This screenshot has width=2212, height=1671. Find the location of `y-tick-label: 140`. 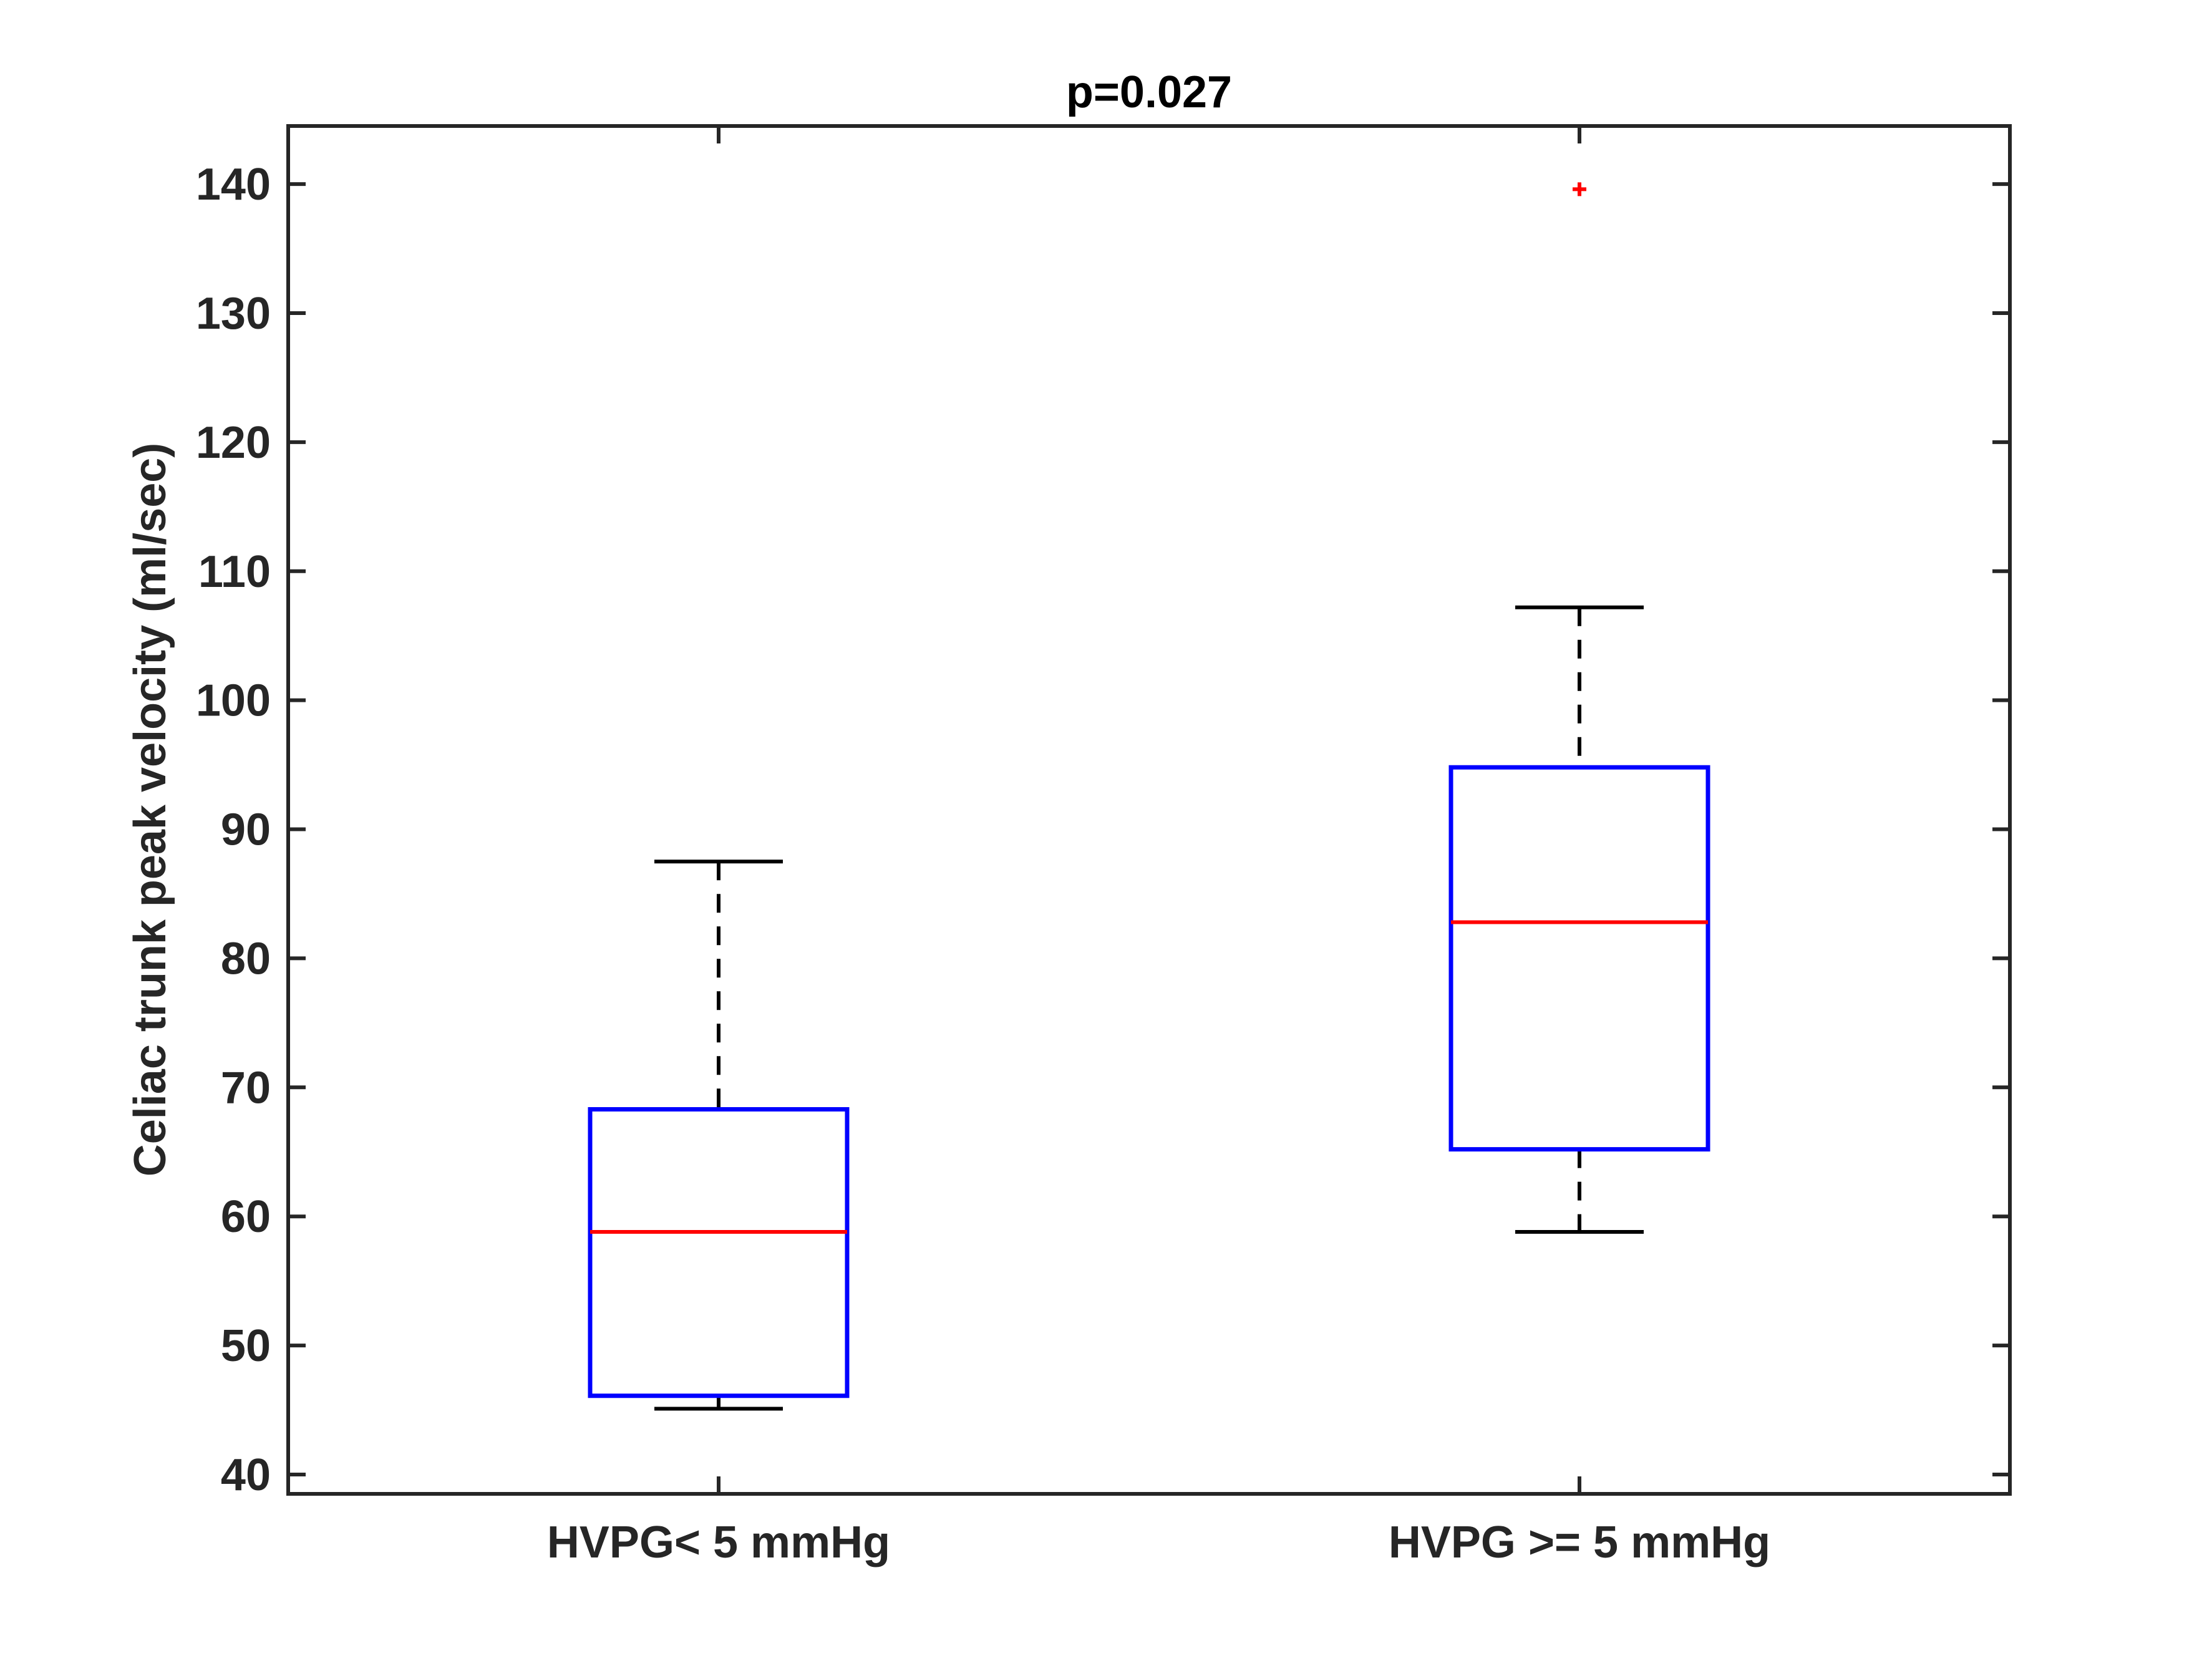

y-tick-label: 140 is located at coordinates (233, 185).